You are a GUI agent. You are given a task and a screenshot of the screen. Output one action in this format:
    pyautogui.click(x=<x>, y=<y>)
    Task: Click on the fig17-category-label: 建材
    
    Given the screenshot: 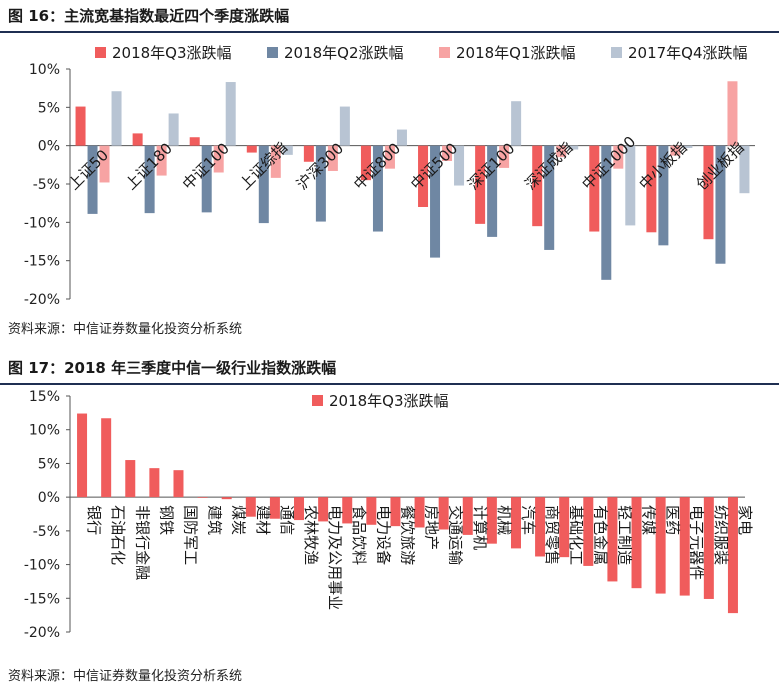 What is the action you would take?
    pyautogui.click(x=263, y=520)
    